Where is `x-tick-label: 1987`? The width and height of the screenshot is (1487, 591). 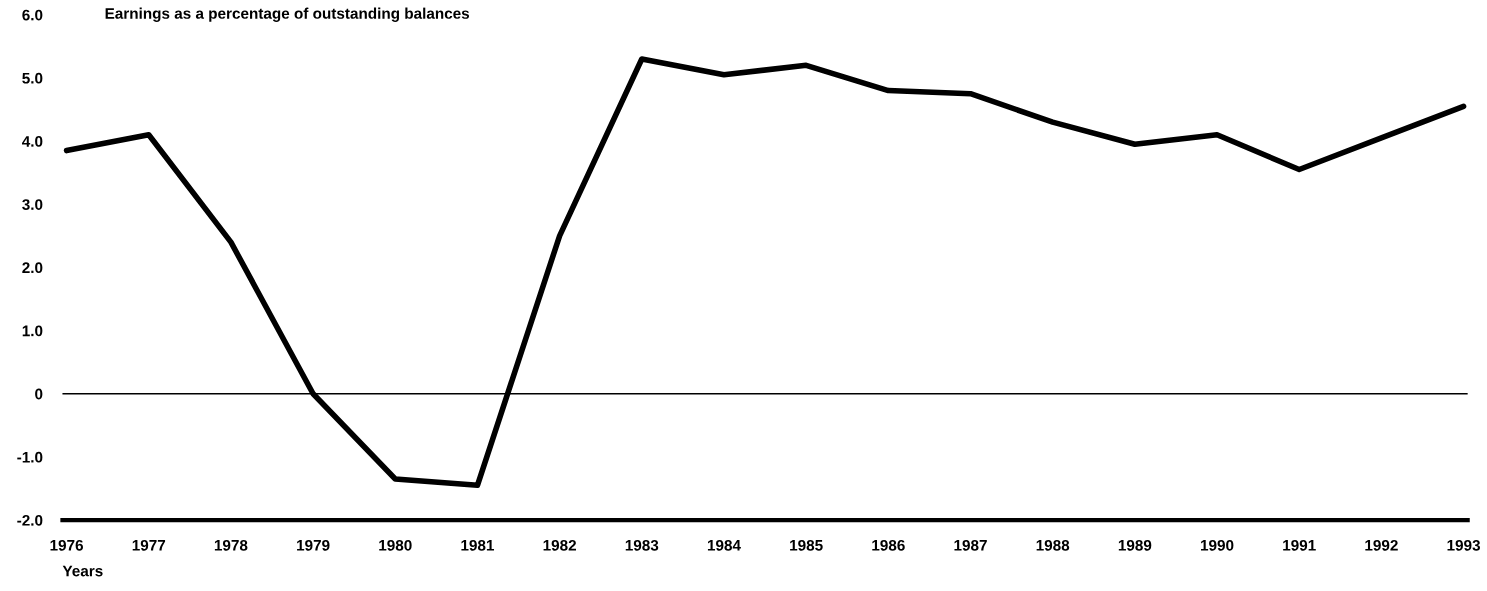 x-tick-label: 1987 is located at coordinates (970, 545).